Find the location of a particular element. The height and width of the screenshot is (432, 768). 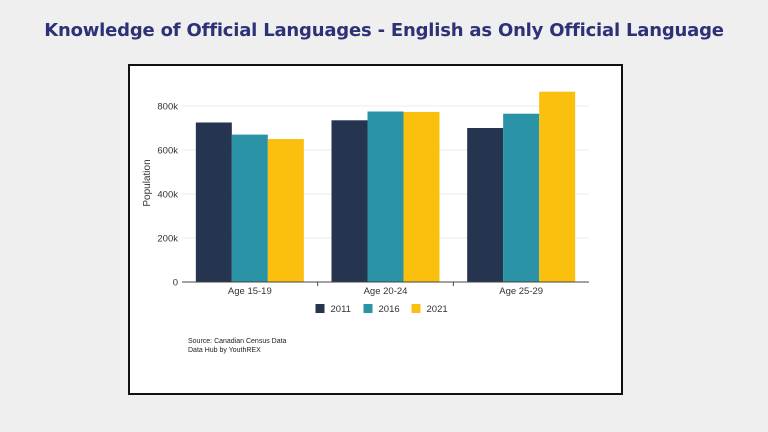

x-tick-label: Age 25-29 is located at coordinates (521, 291).